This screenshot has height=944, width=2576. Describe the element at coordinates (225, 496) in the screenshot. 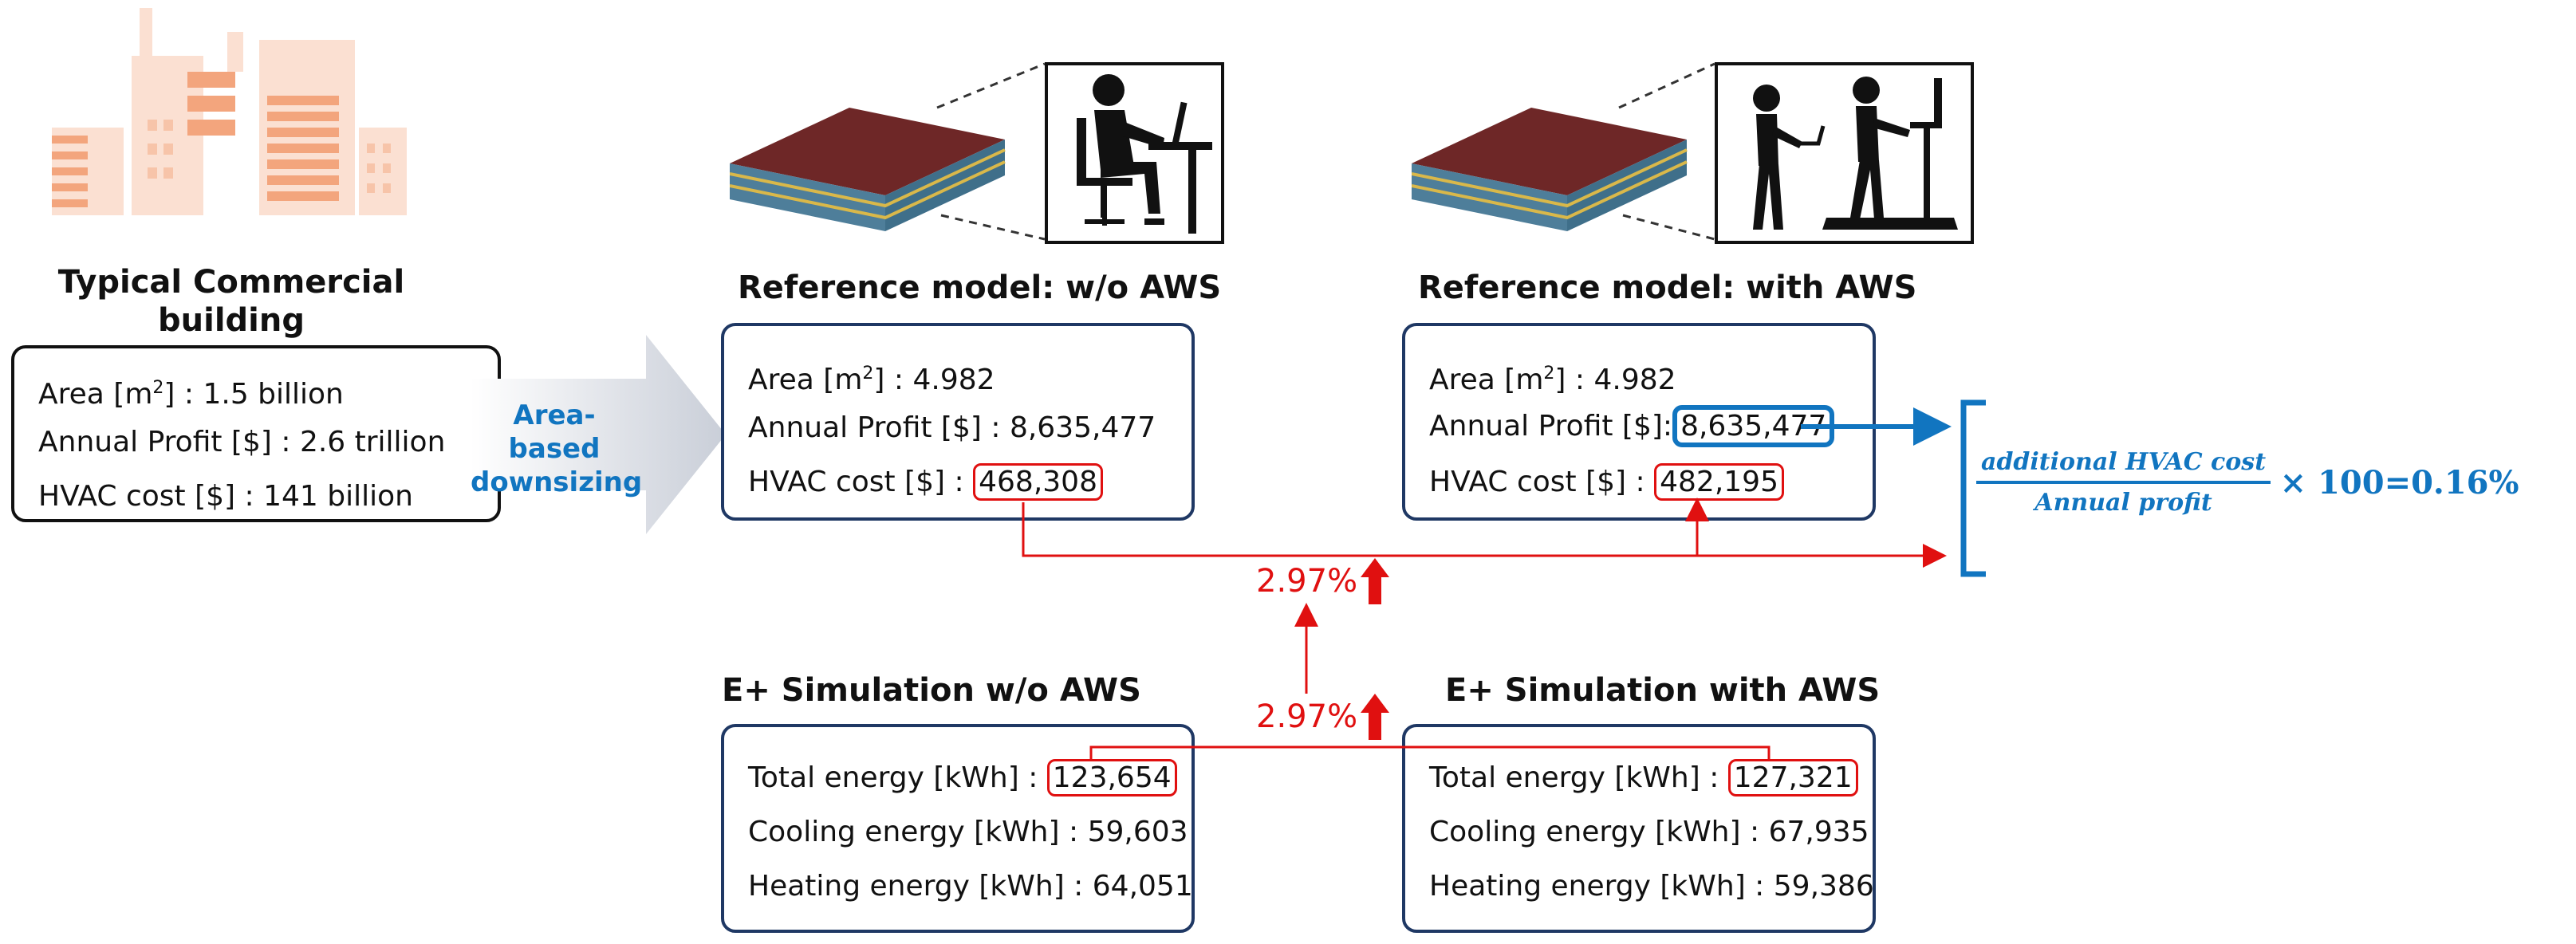

I see `typical-hvac-row: HVAC cost [$] : 141 billion` at that location.